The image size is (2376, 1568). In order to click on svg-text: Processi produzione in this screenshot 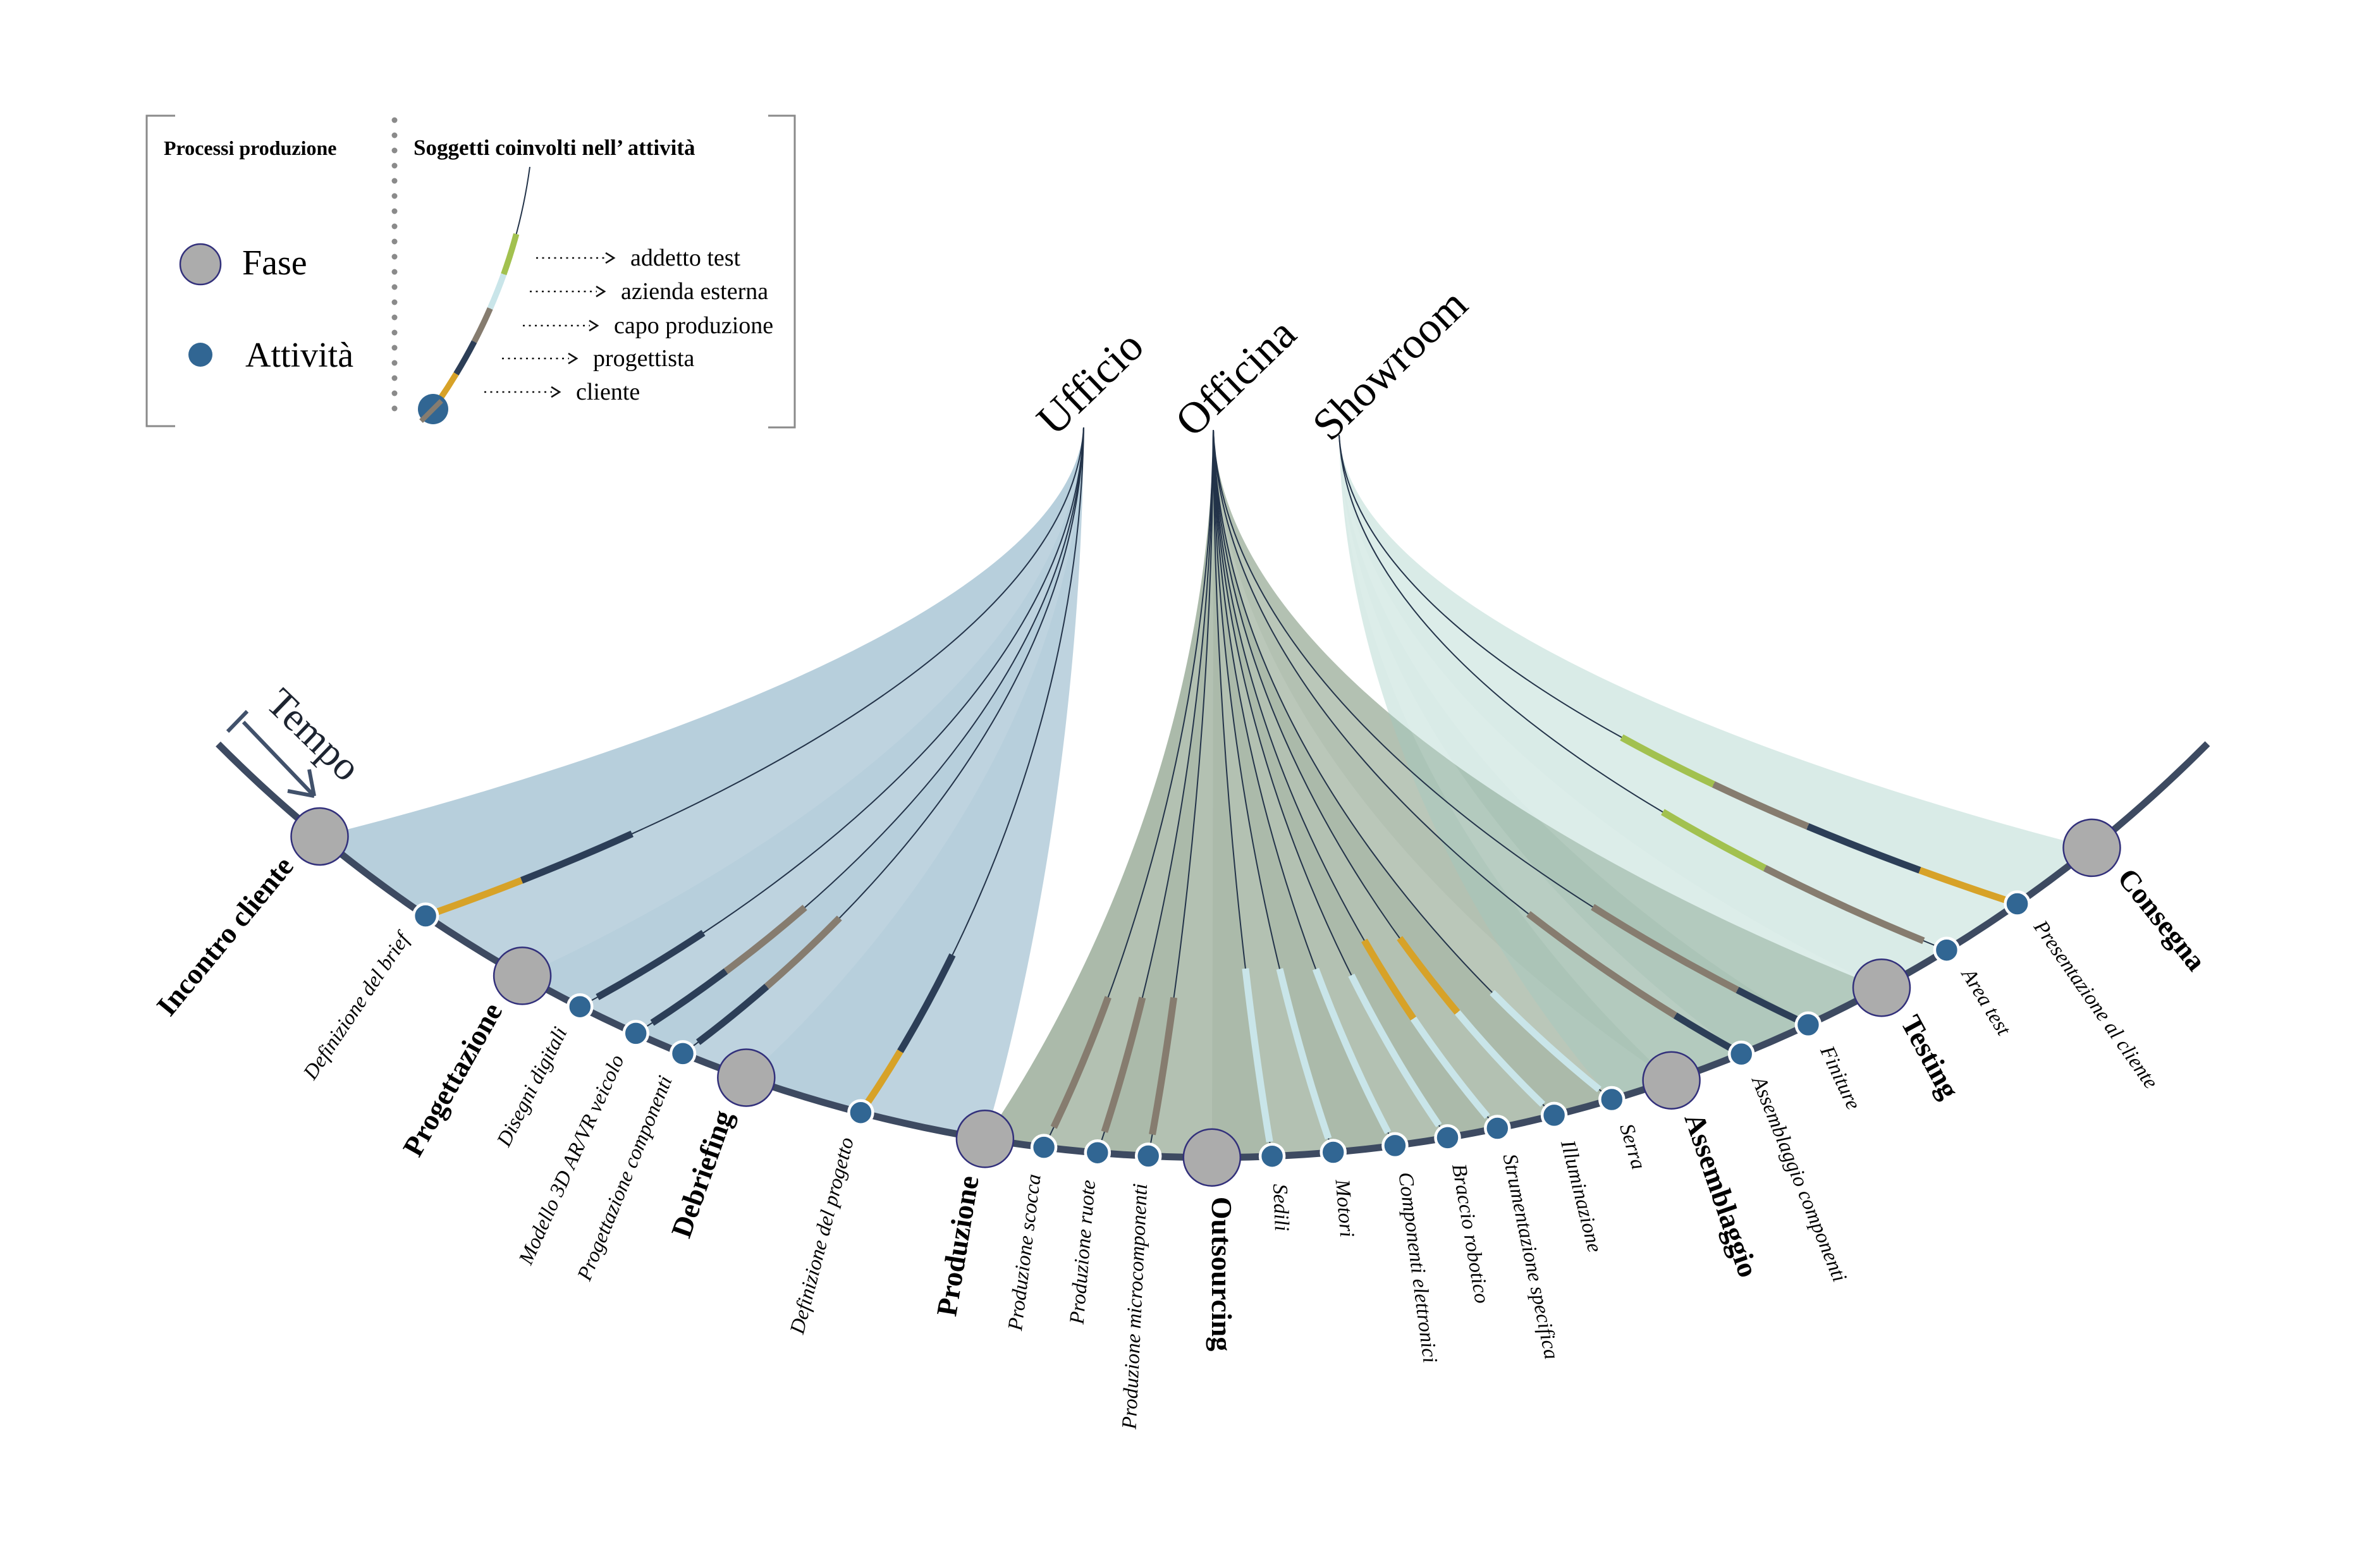, I will do `click(250, 148)`.